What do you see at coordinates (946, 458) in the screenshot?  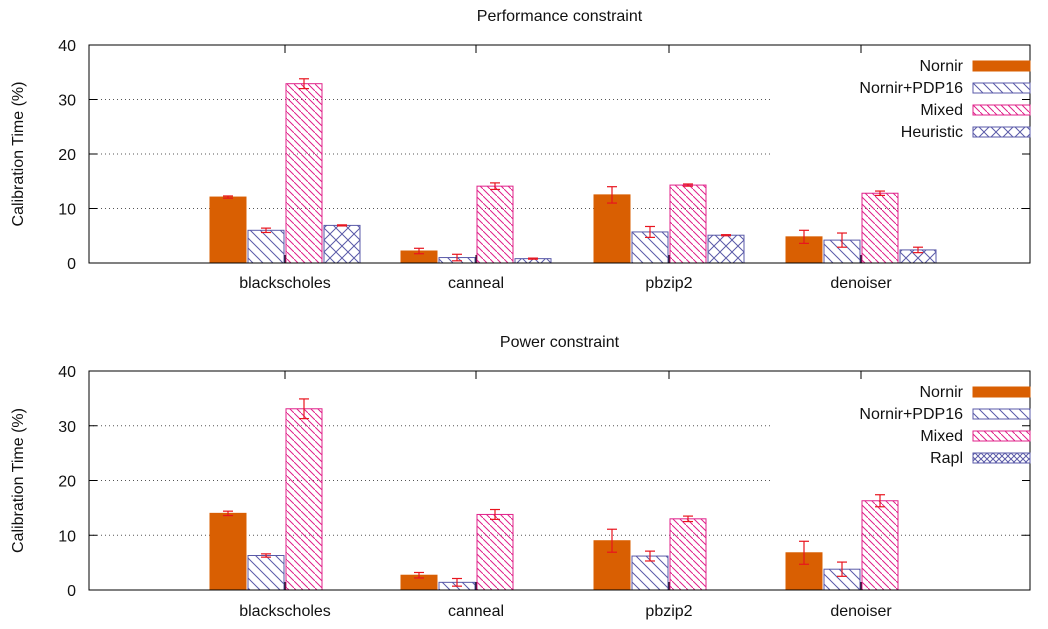 I see `legend-label-rapl: Rapl` at bounding box center [946, 458].